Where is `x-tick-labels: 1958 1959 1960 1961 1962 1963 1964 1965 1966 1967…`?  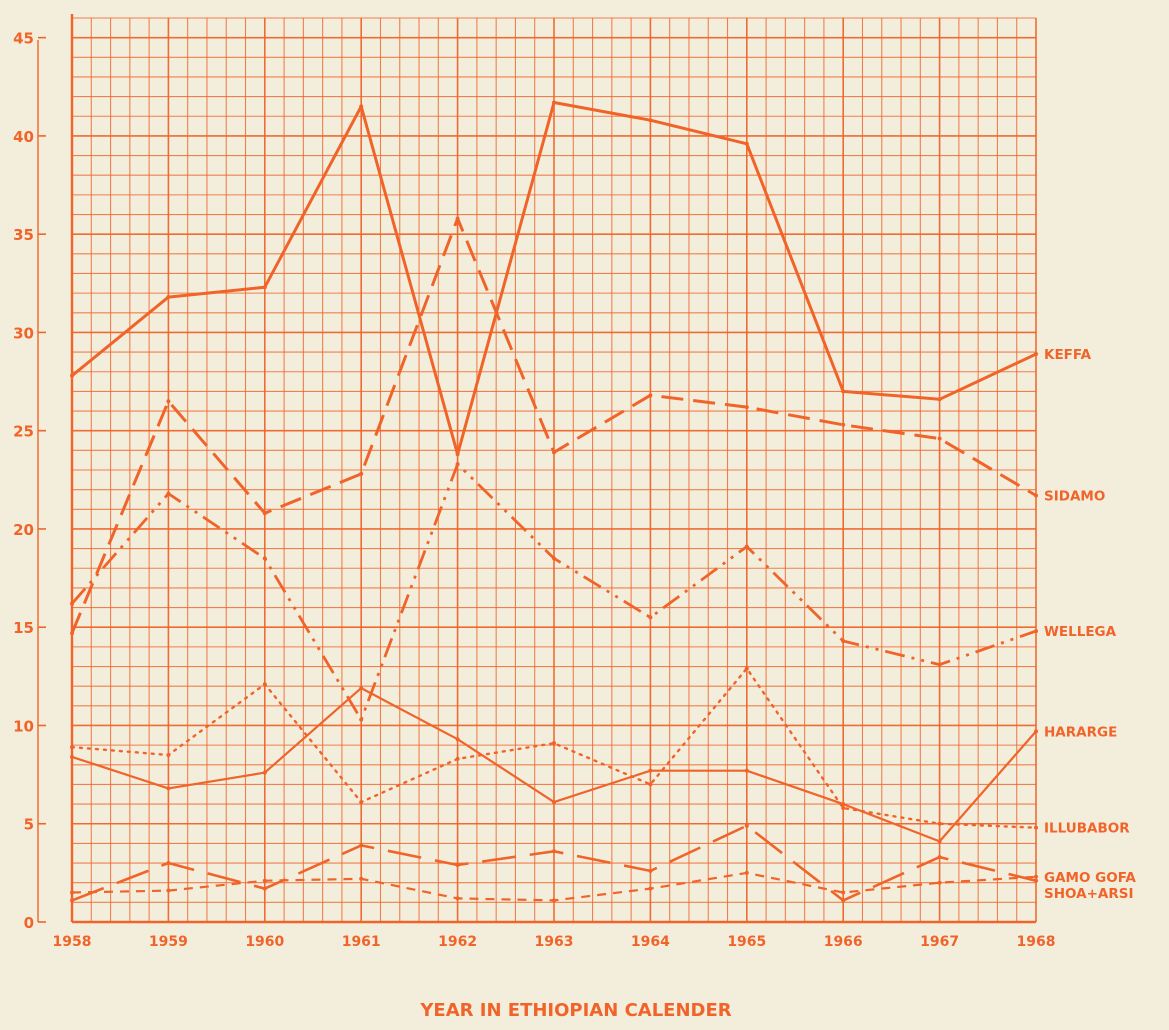 x-tick-labels: 1958 1959 1960 1961 1962 1963 1964 1965 1966 1967… is located at coordinates (554, 942).